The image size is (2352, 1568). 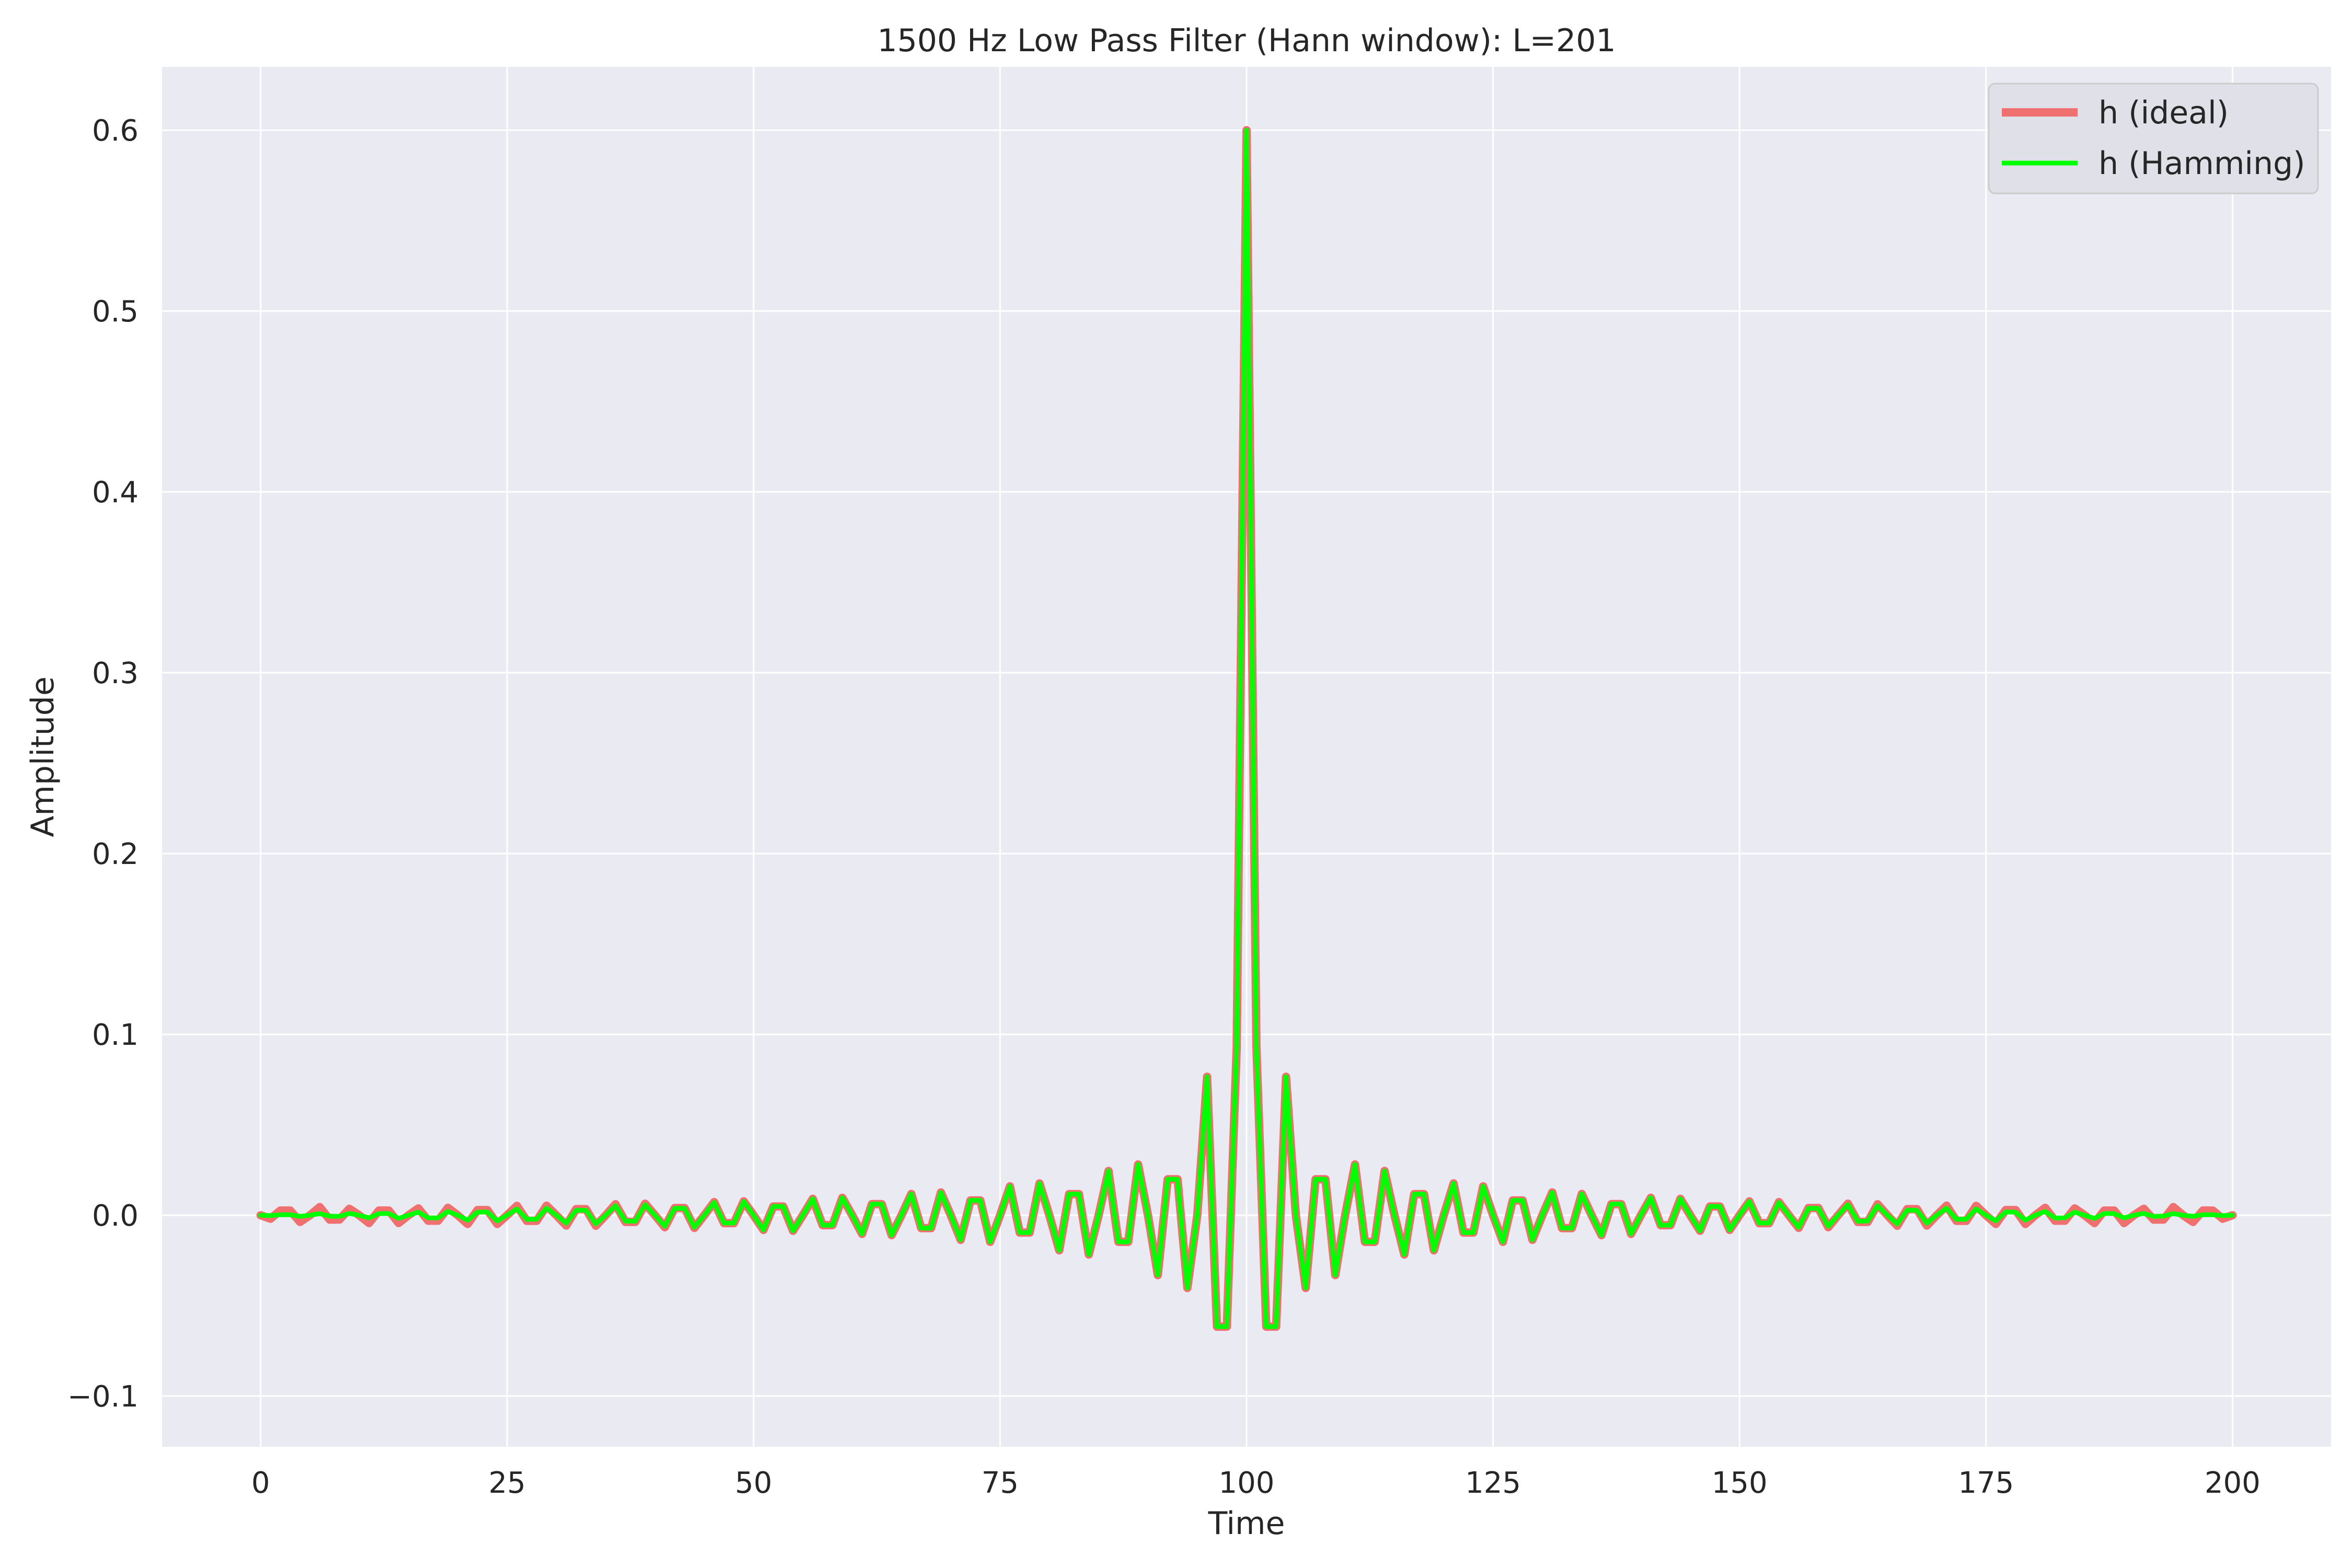 What do you see at coordinates (115, 131) in the screenshot?
I see `y-tick-label: 0.6` at bounding box center [115, 131].